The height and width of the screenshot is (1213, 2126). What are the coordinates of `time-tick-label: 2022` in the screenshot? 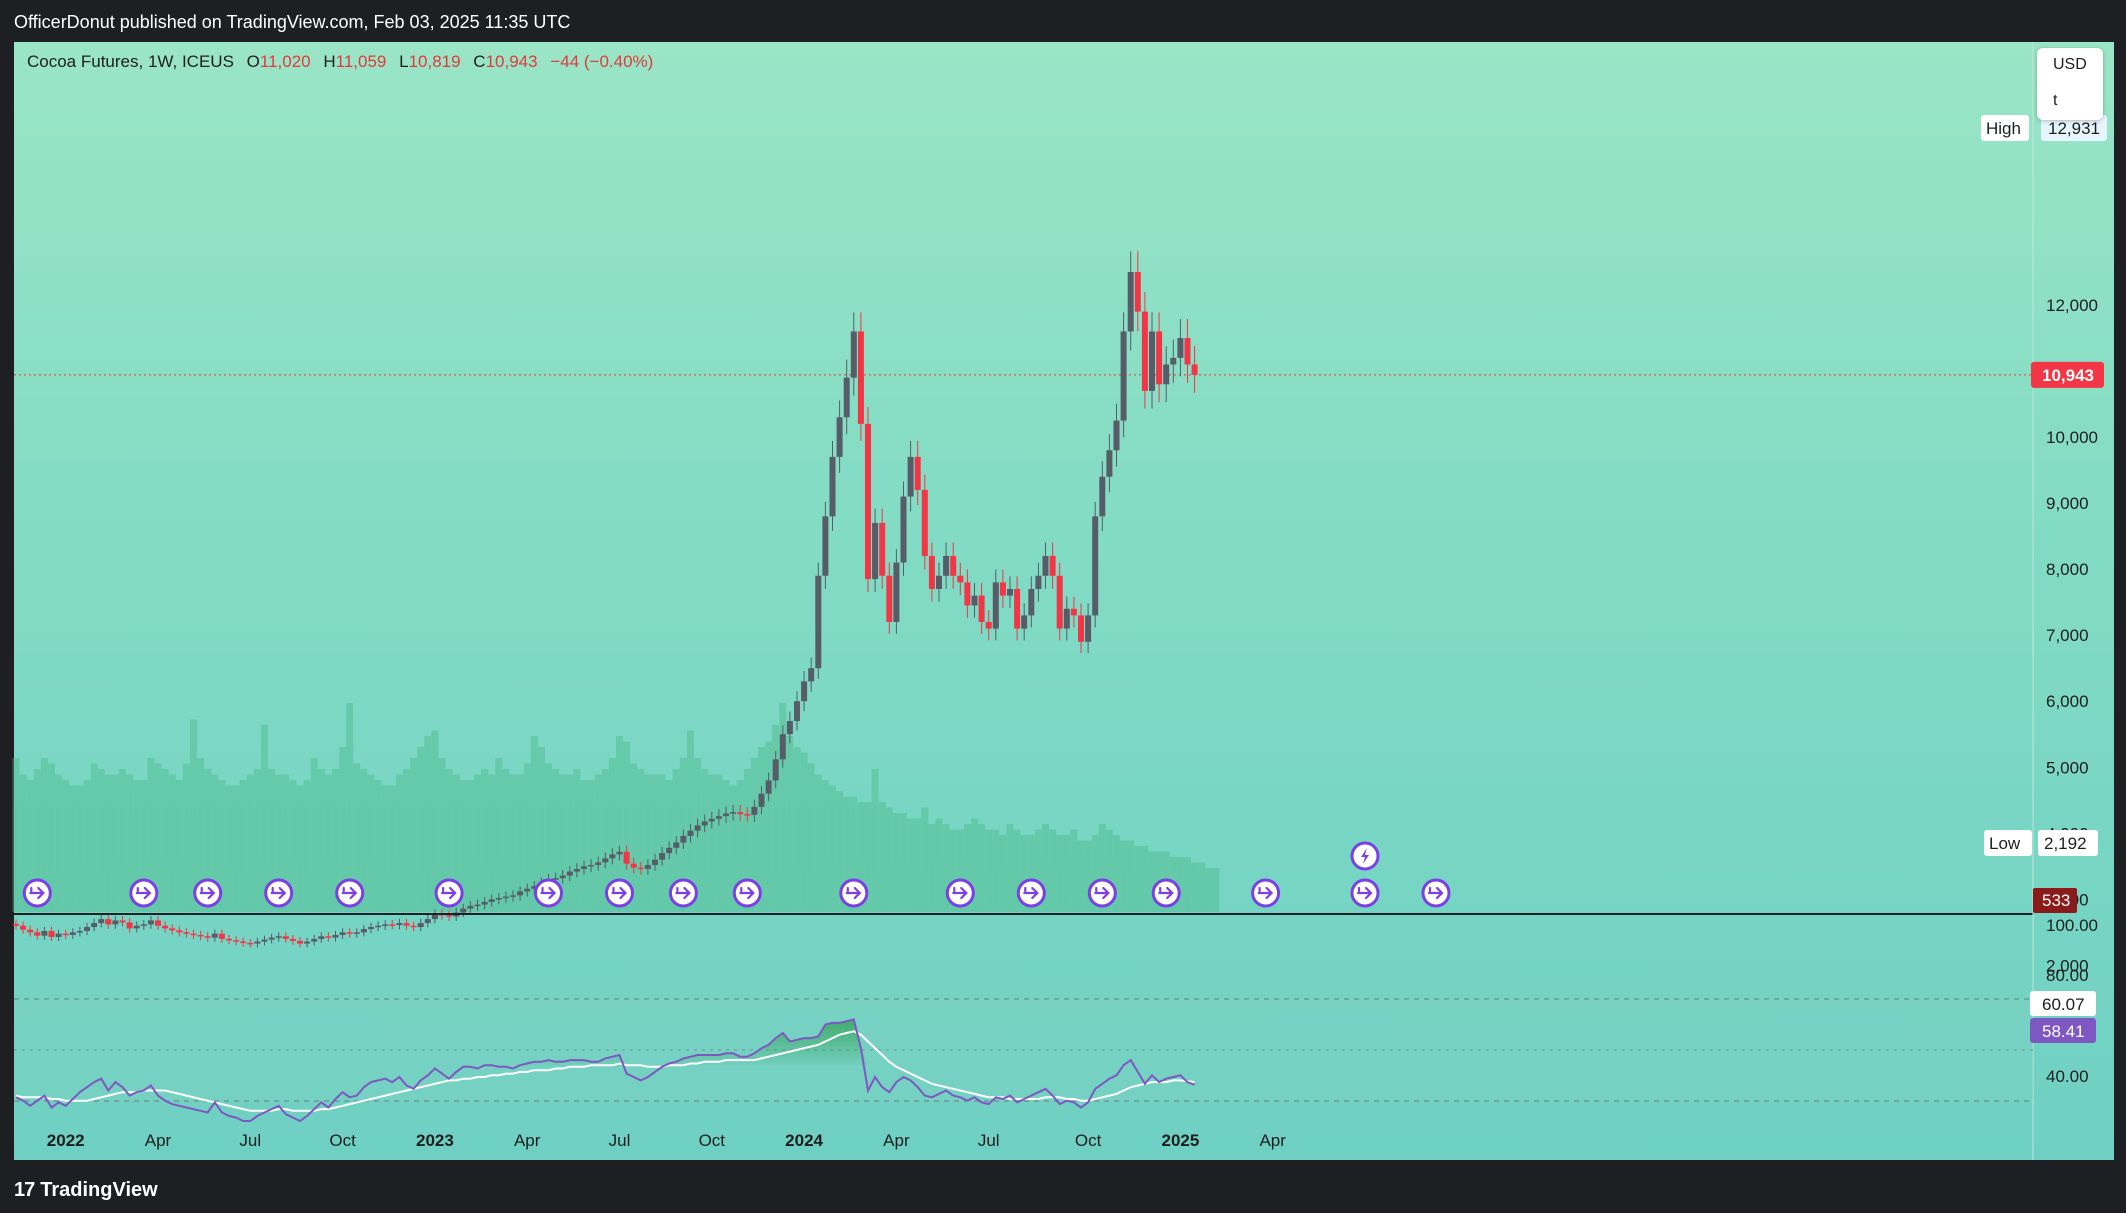 It's located at (66, 1140).